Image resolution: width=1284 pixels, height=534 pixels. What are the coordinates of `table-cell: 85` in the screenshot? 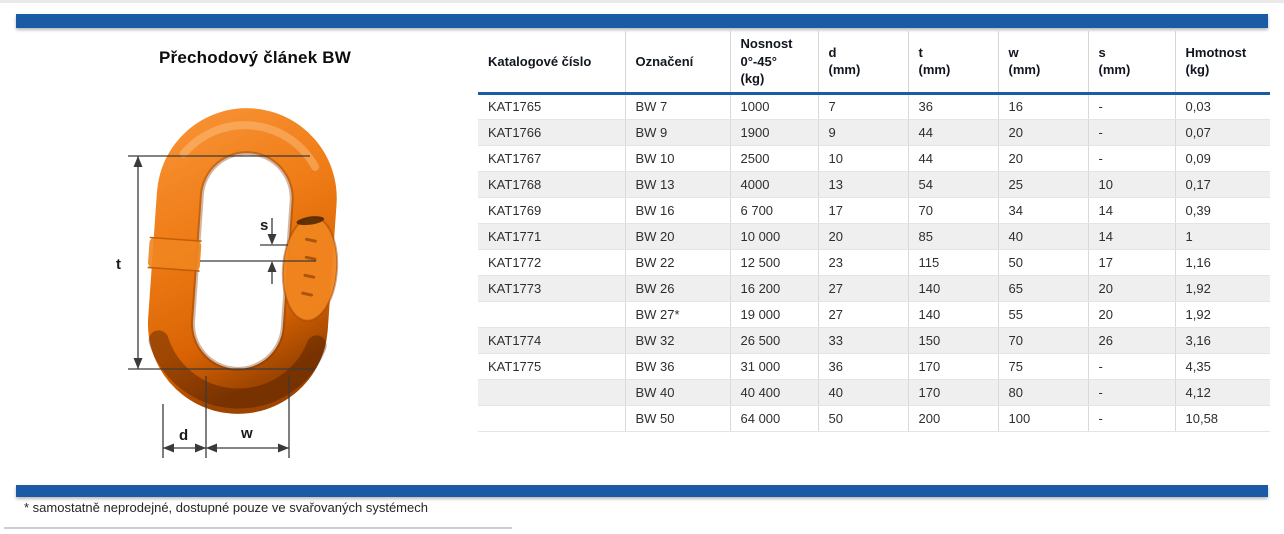 It's located at (952, 236).